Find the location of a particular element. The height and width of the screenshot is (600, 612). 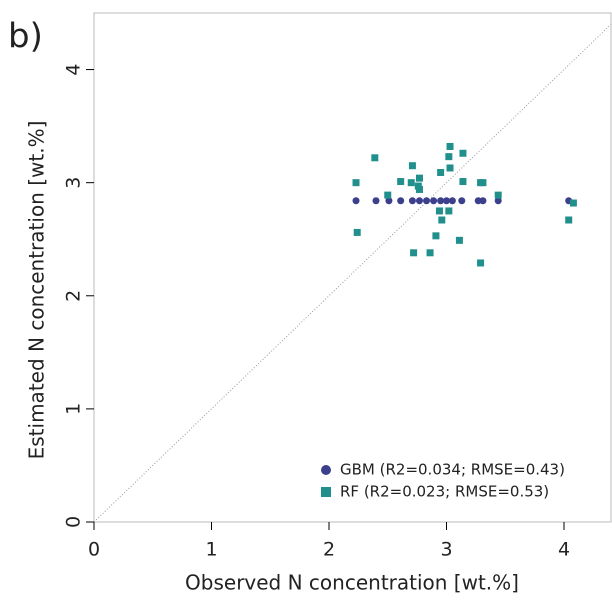

y-axis-label: Estimated N concentration [wt.%] is located at coordinates (37, 290).